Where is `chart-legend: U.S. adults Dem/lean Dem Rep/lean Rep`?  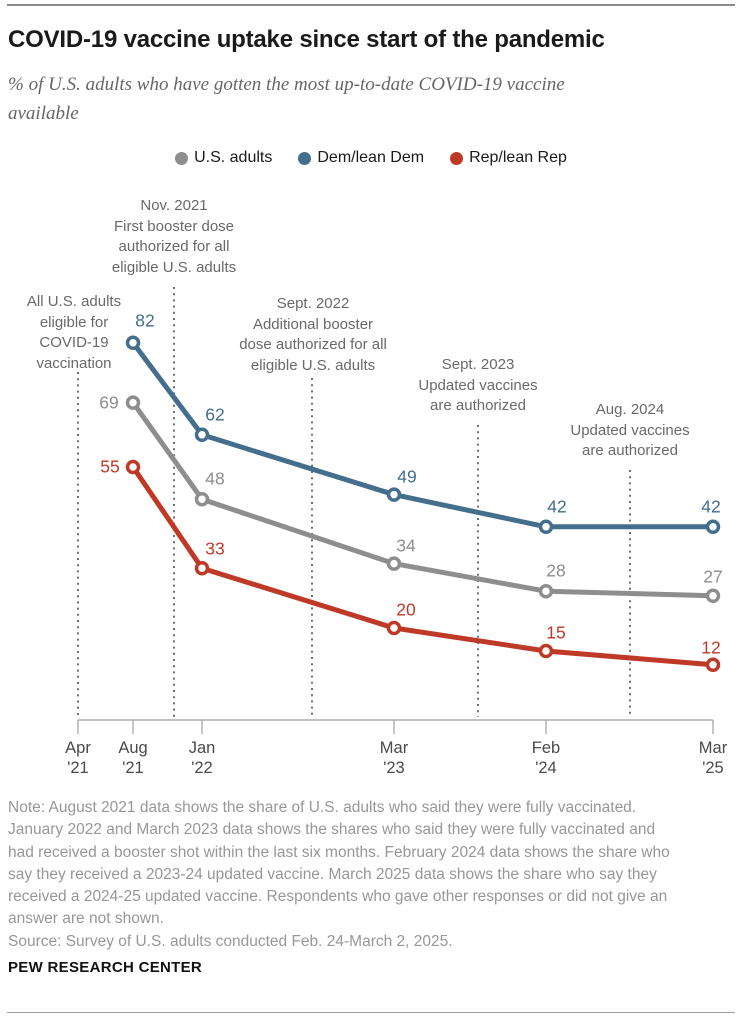
chart-legend: U.S. adults Dem/lean Dem Rep/lean Rep is located at coordinates (371, 158).